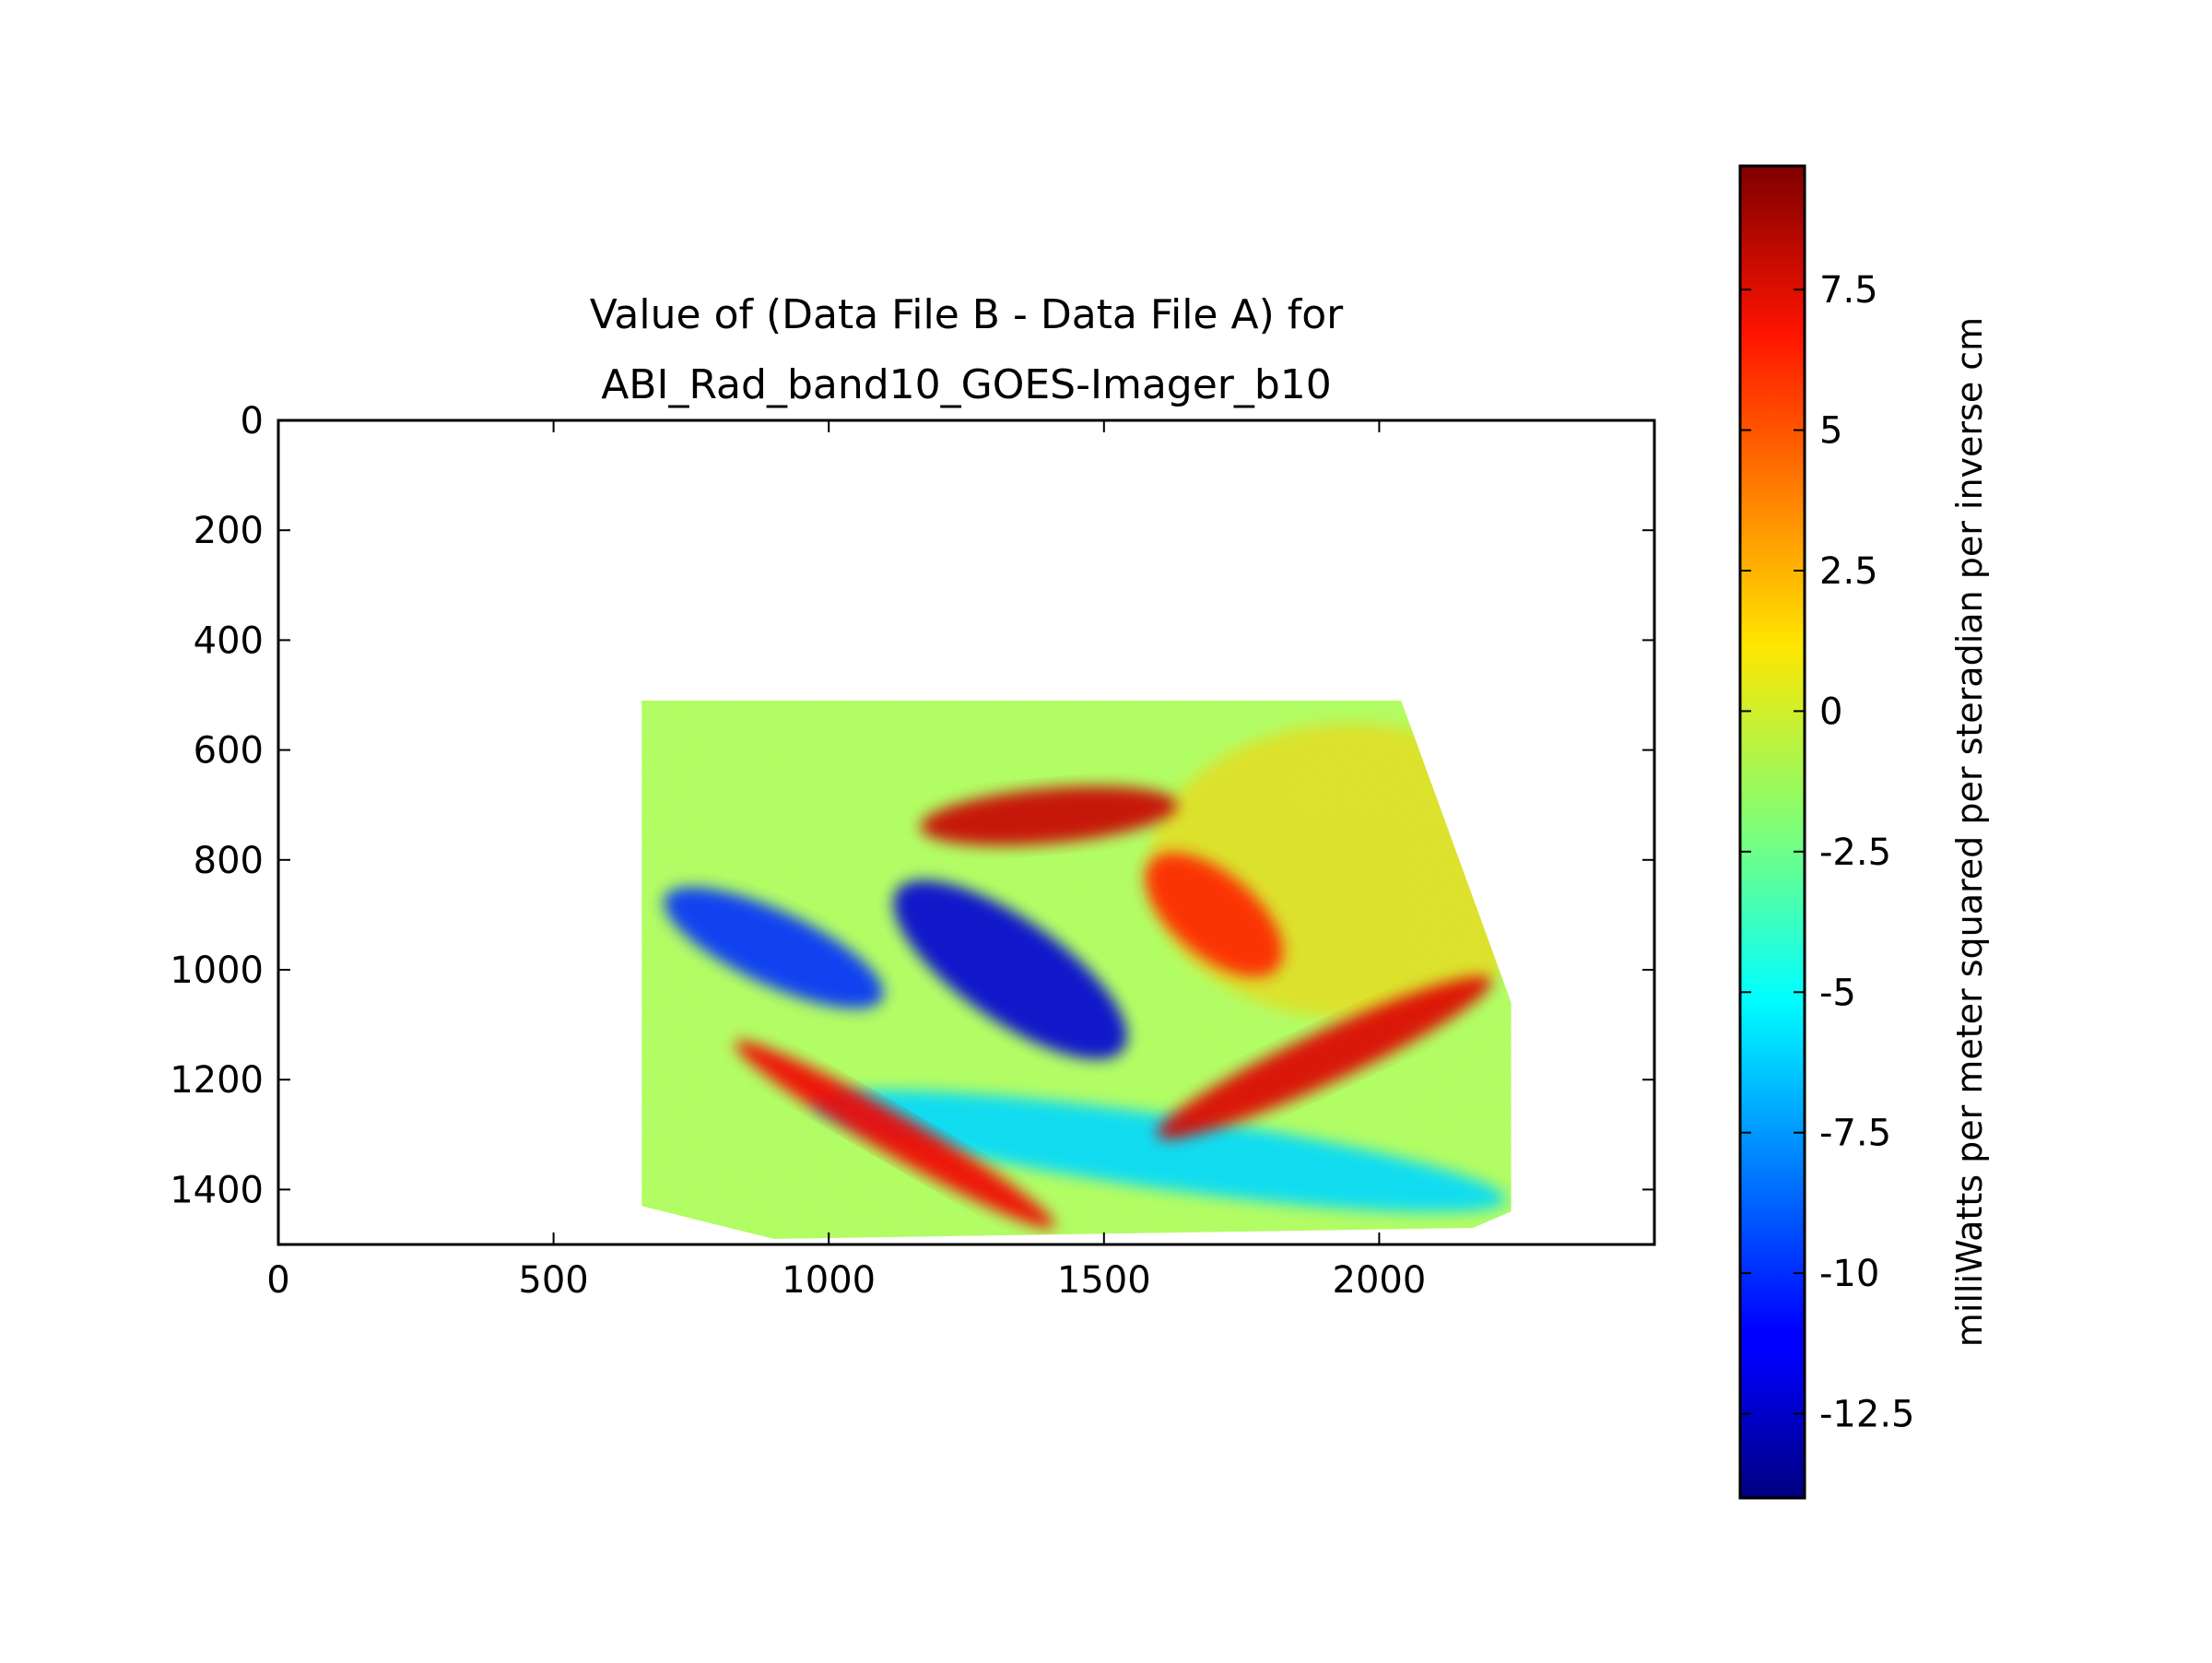 The height and width of the screenshot is (1663, 2212). I want to click on colorbar-tick-label: -7.5, so click(1855, 1134).